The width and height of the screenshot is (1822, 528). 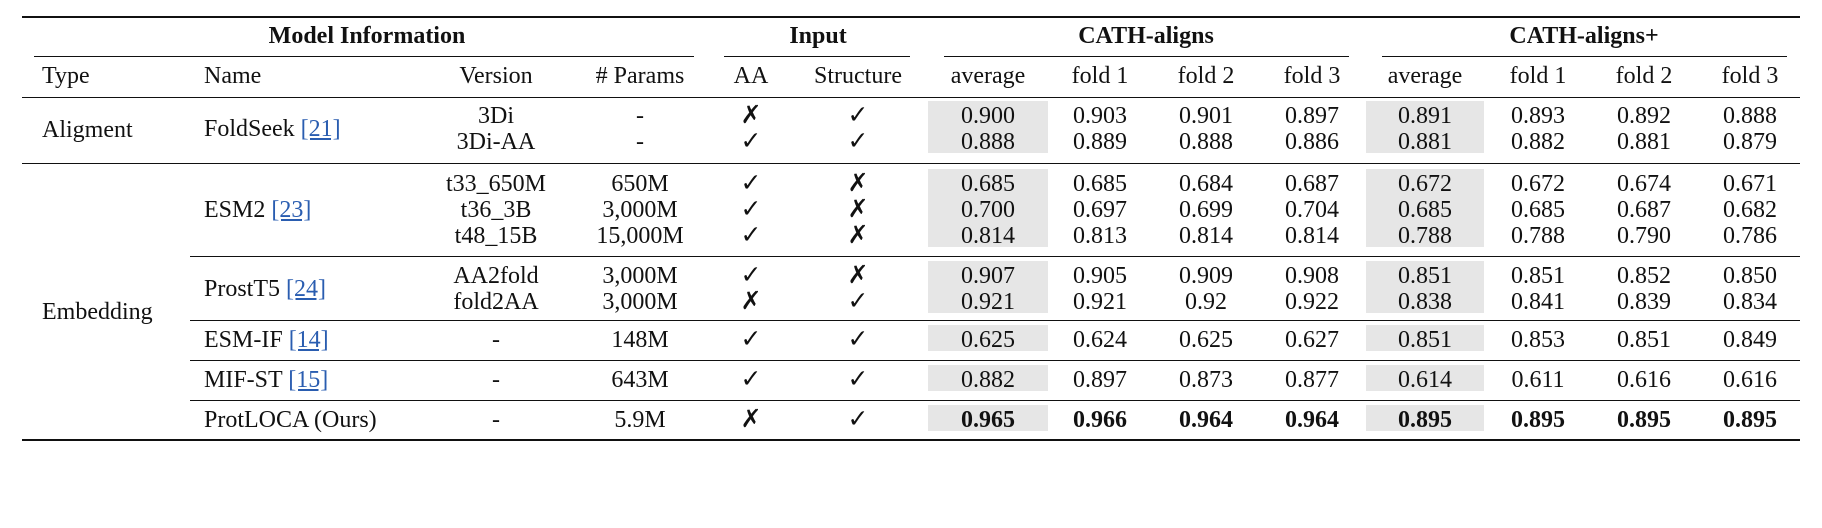 What do you see at coordinates (1312, 210) in the screenshot?
I see `cath-aligns-value: 0.704` at bounding box center [1312, 210].